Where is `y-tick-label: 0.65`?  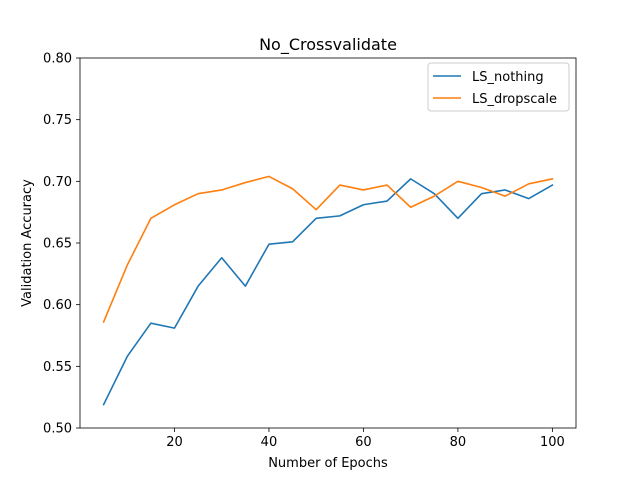
y-tick-label: 0.65 is located at coordinates (57, 244).